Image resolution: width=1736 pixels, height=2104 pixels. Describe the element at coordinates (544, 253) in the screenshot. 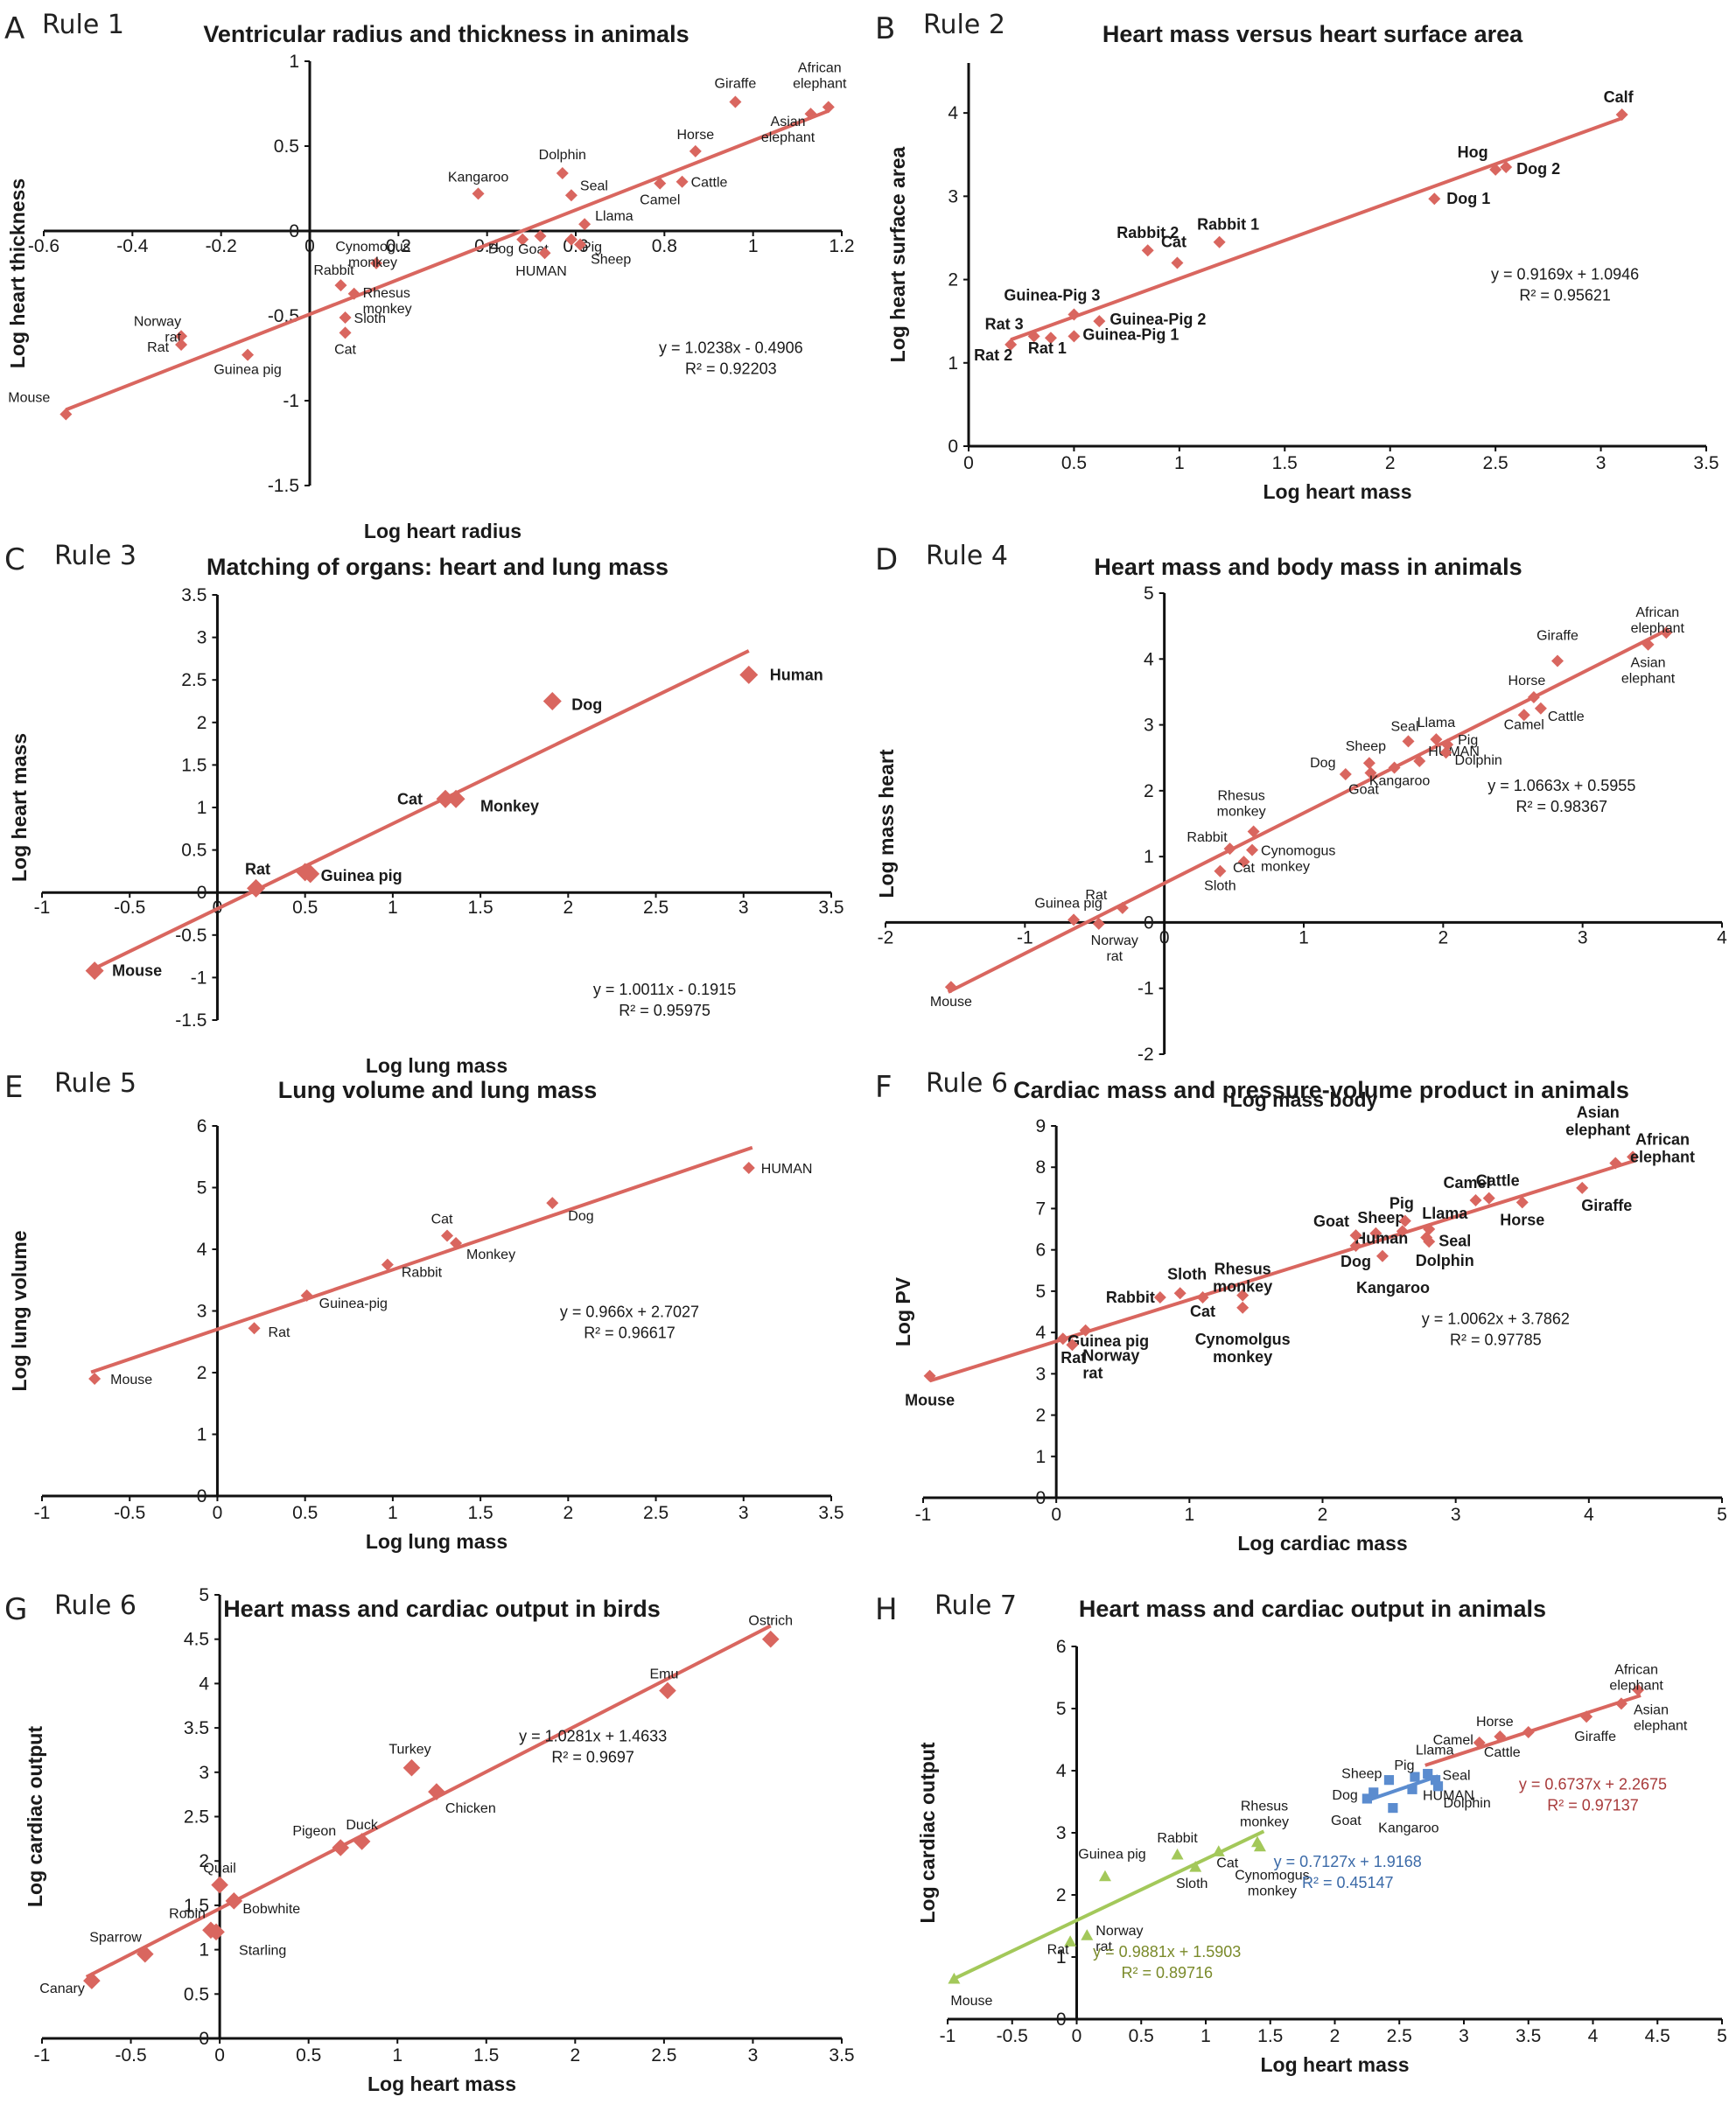

I see `data-point-human` at that location.